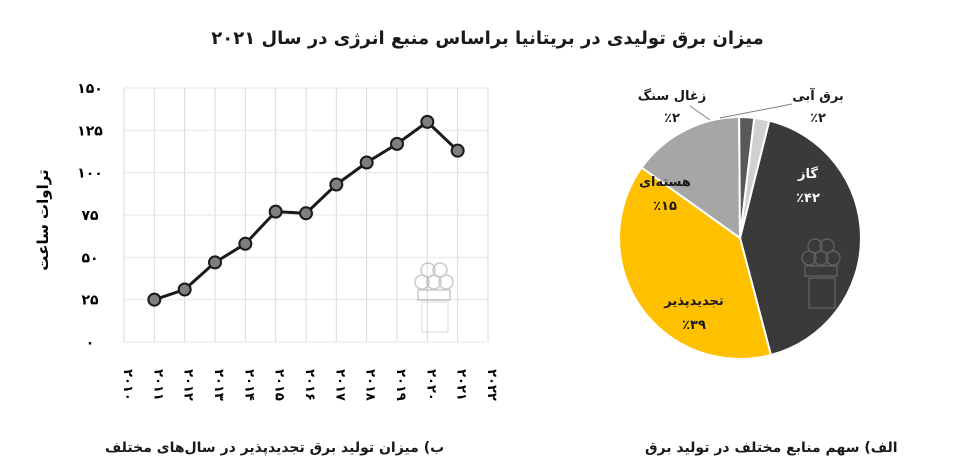 This screenshot has width=975, height=475. What do you see at coordinates (434, 297) in the screenshot?
I see `watermark-logo-left` at bounding box center [434, 297].